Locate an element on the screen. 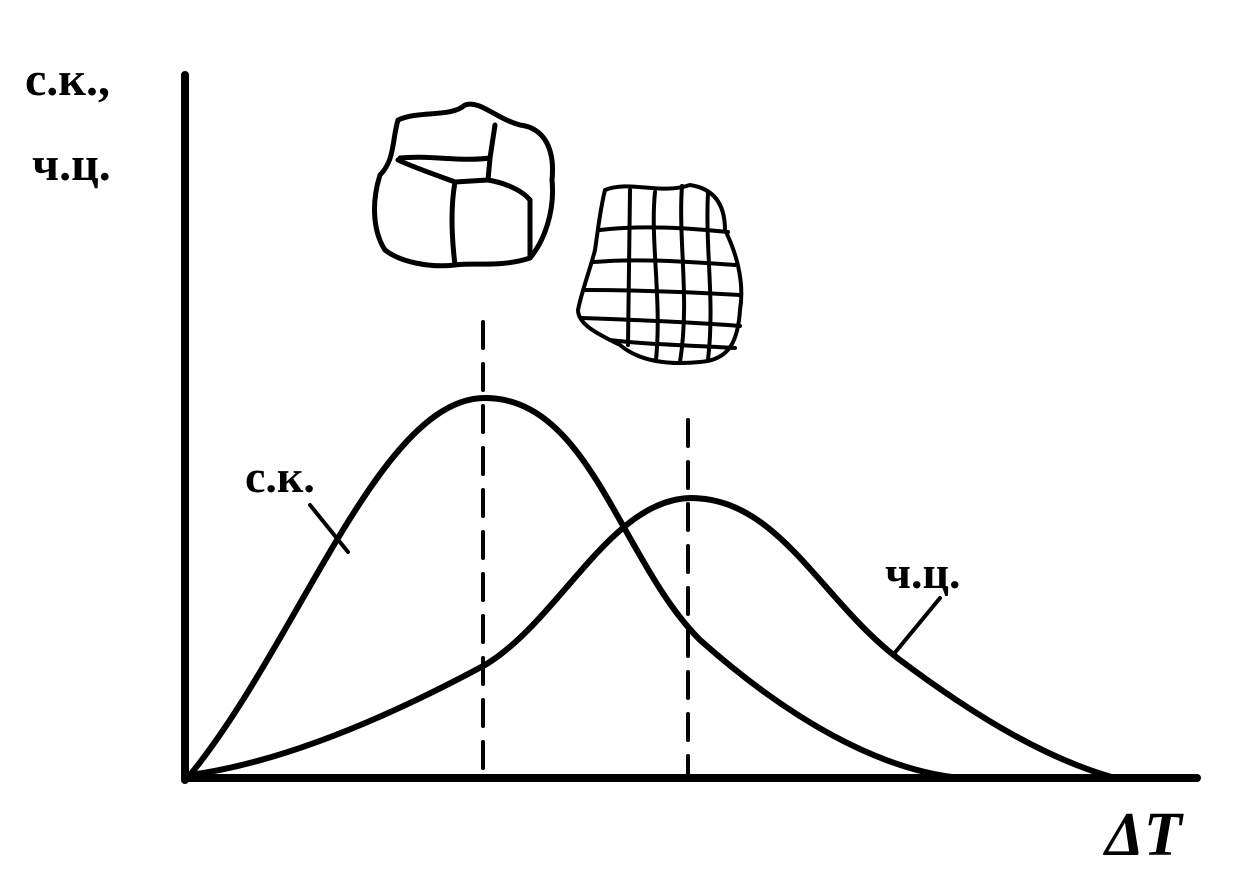 This screenshot has width=1252, height=875. curve-label: с.к. is located at coordinates (280, 476).